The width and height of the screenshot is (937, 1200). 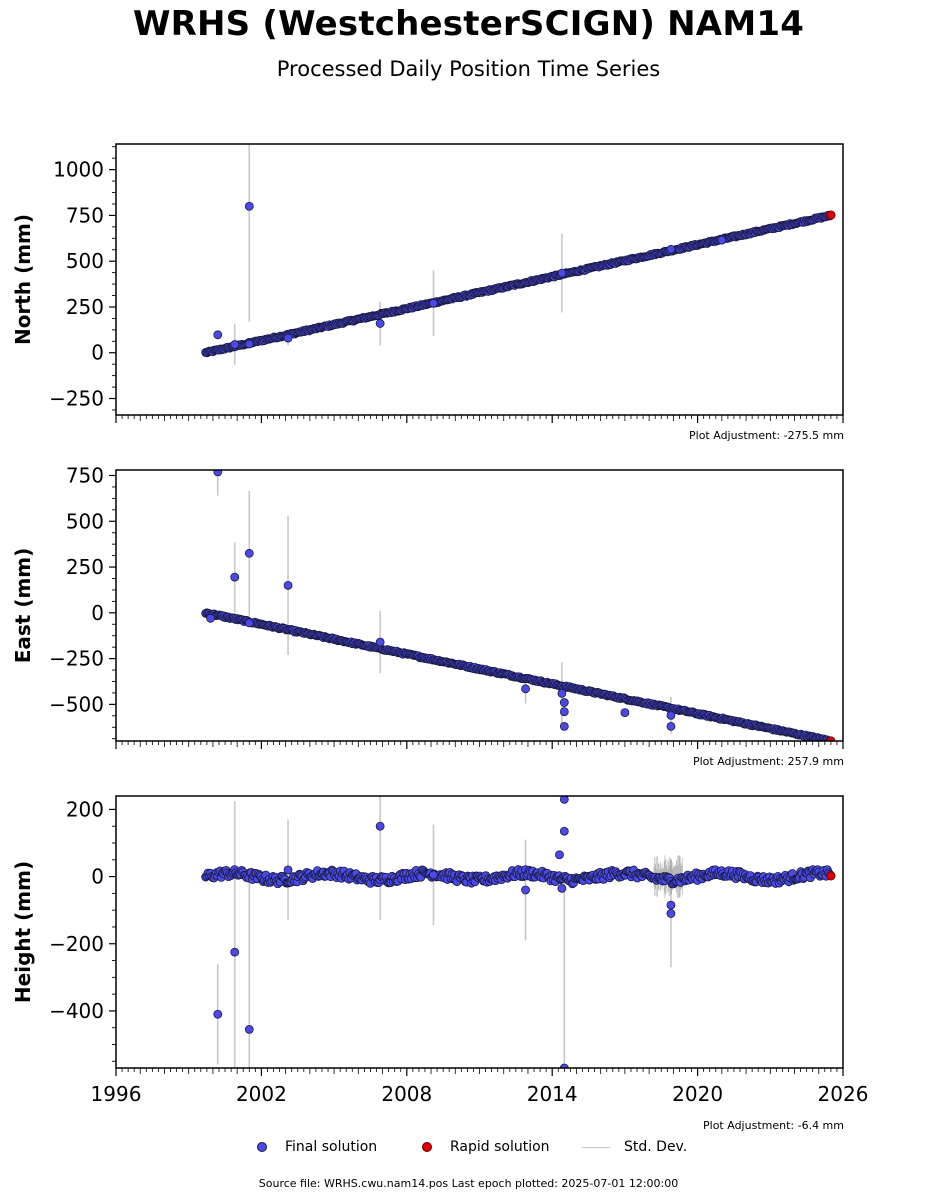 What do you see at coordinates (773, 1125) in the screenshot?
I see `height-plot-adjustment: Plot Adjustment: -6.4 mm` at bounding box center [773, 1125].